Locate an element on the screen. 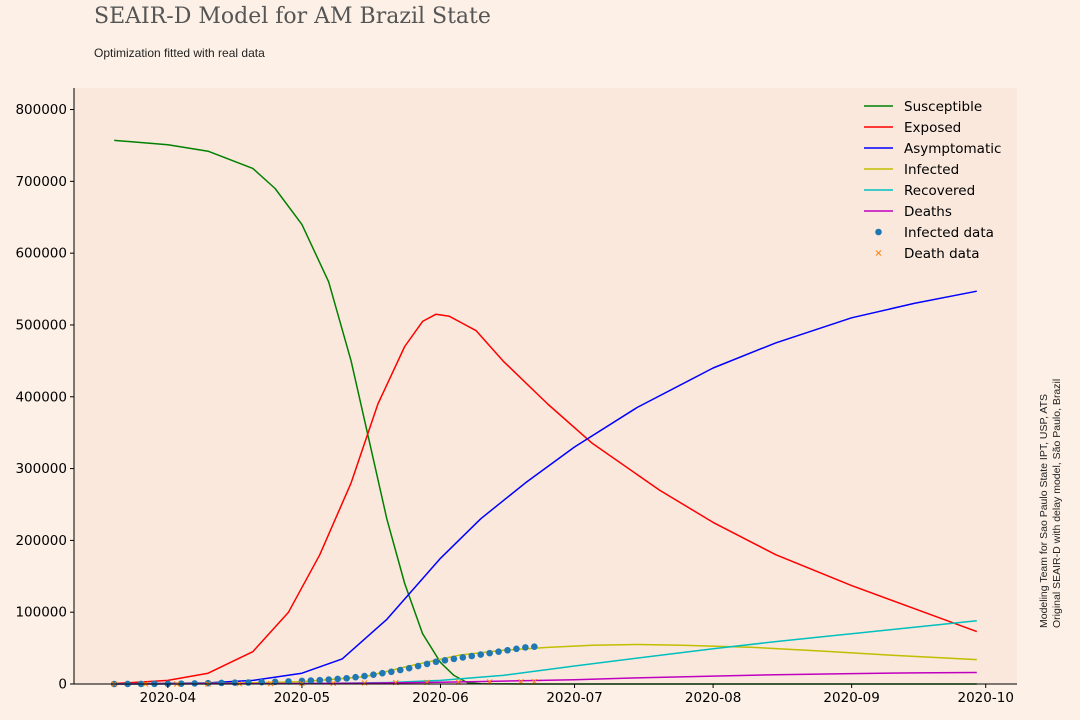 The image size is (1080, 720). legend-label: Infected is located at coordinates (931, 170).